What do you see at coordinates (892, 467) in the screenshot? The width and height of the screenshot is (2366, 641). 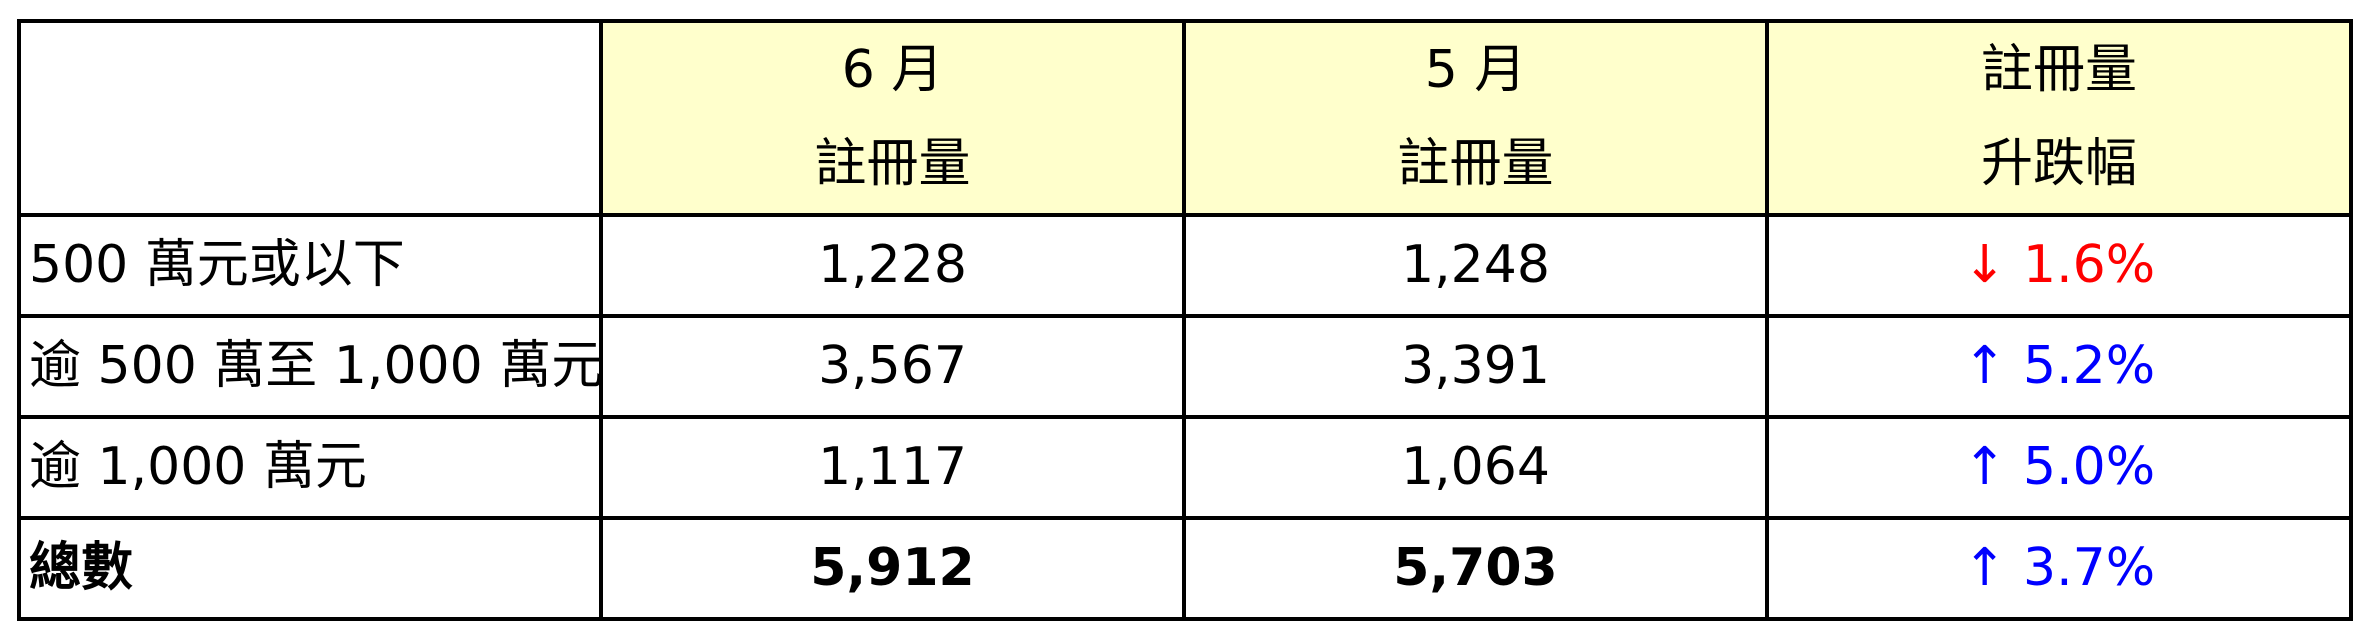 I see `june-value: 1,117` at bounding box center [892, 467].